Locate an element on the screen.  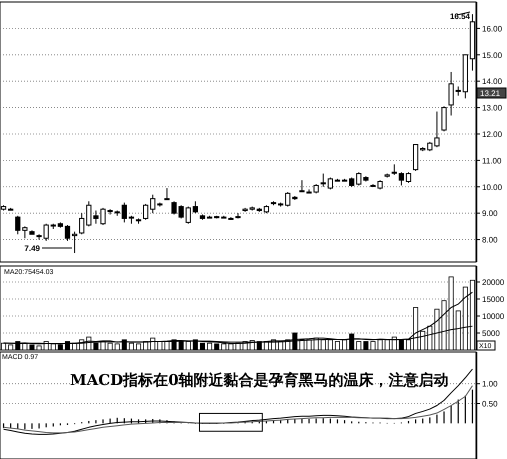
y-tick-label: 0.50 is located at coordinates (490, 404).